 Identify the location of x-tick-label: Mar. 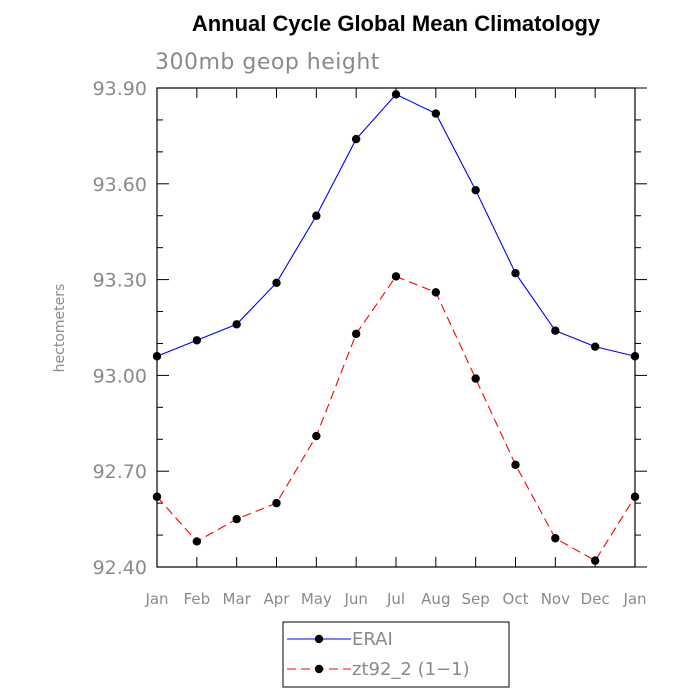
(237, 599).